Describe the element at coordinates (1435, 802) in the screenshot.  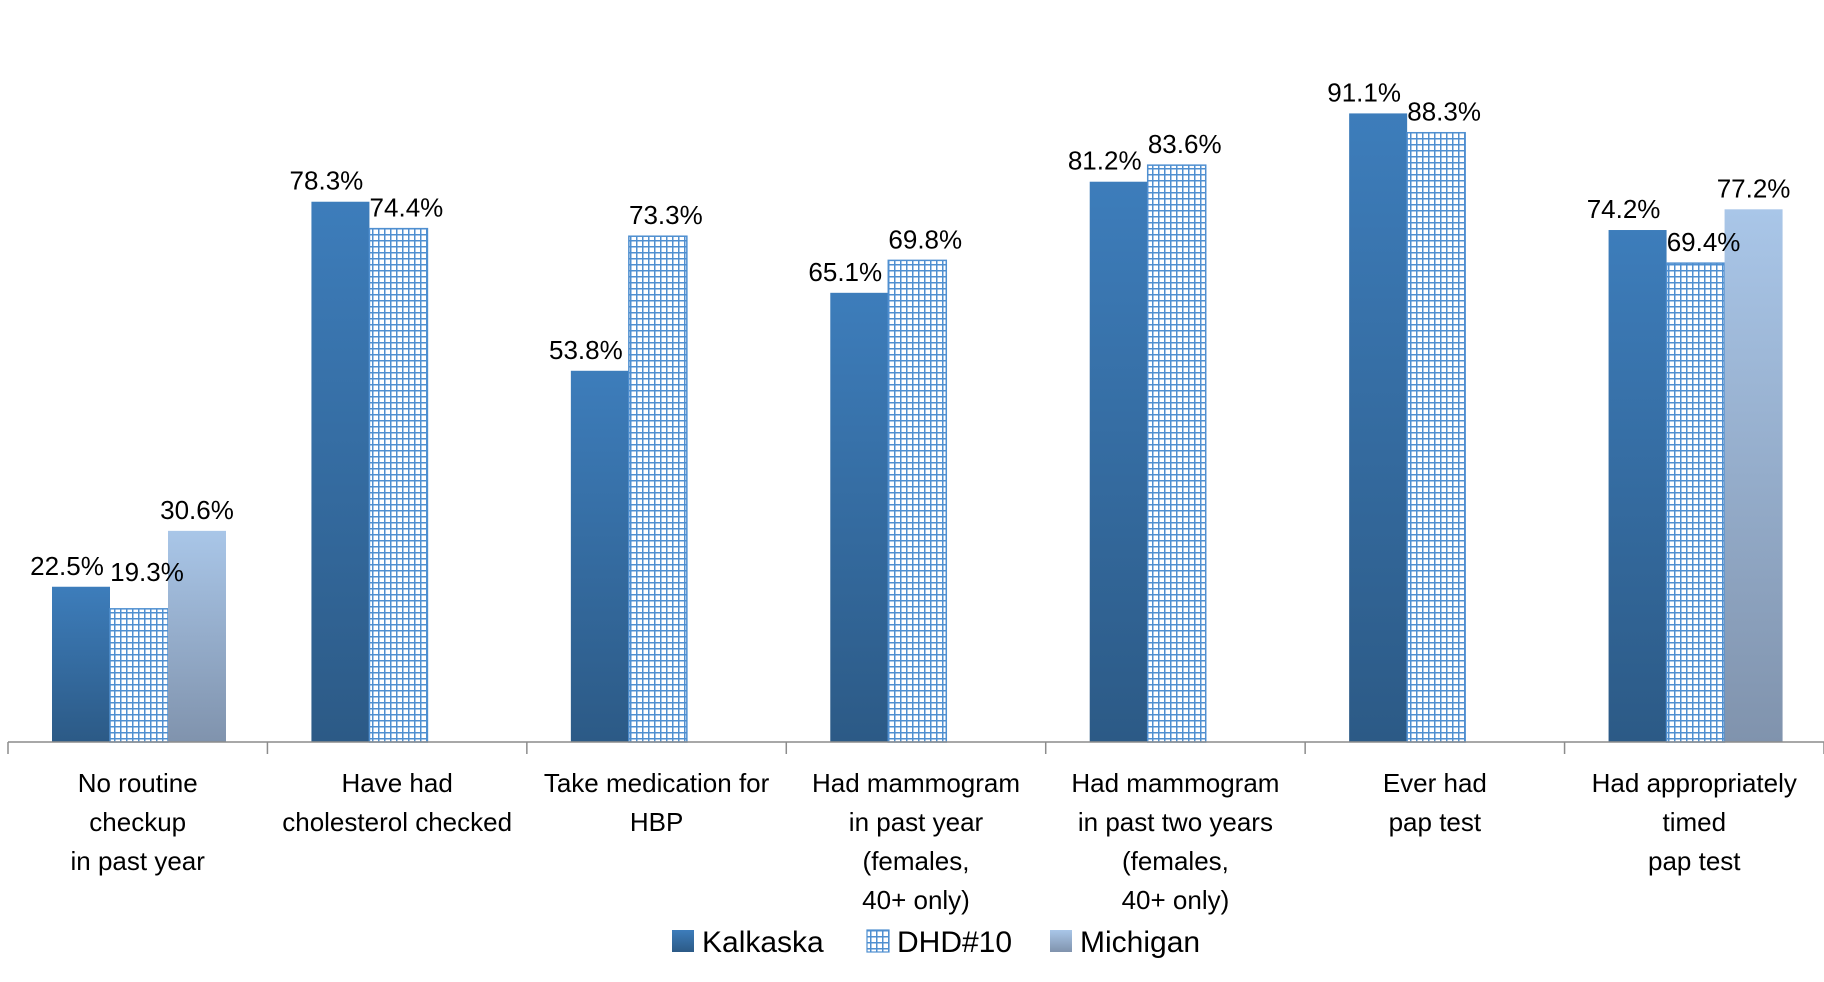
I see `category-label-6: Ever had pap test` at that location.